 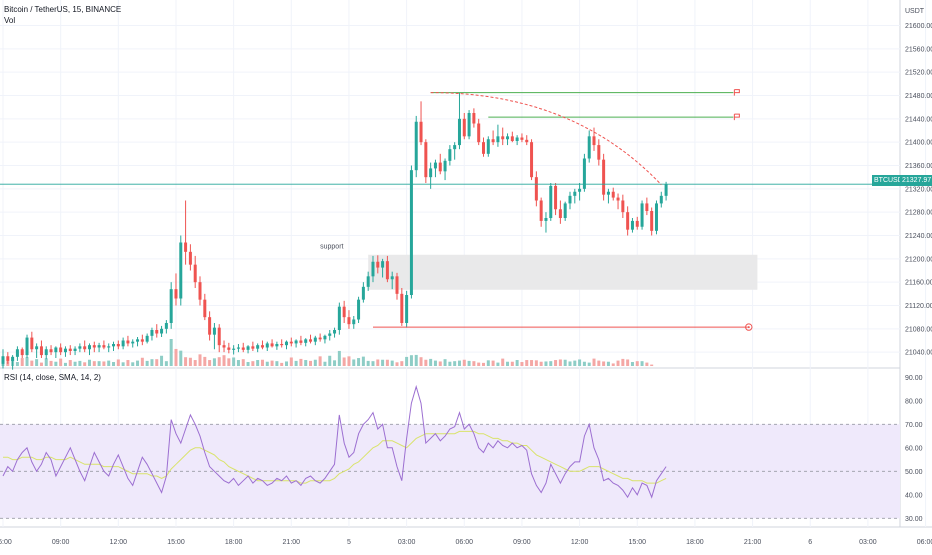 I want to click on time-tick-label: 12:00, so click(x=580, y=542).